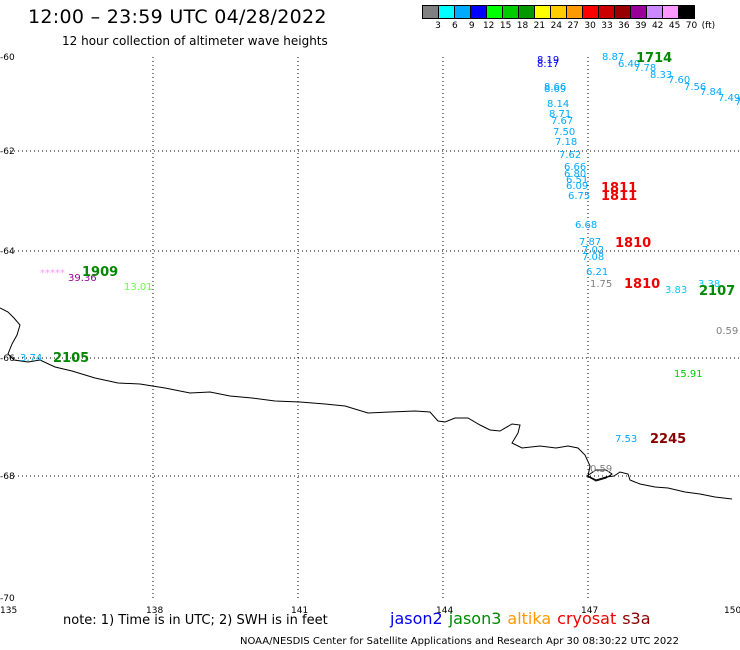 The image size is (740, 650). Describe the element at coordinates (691, 26) in the screenshot. I see `scale-label: 70` at that location.